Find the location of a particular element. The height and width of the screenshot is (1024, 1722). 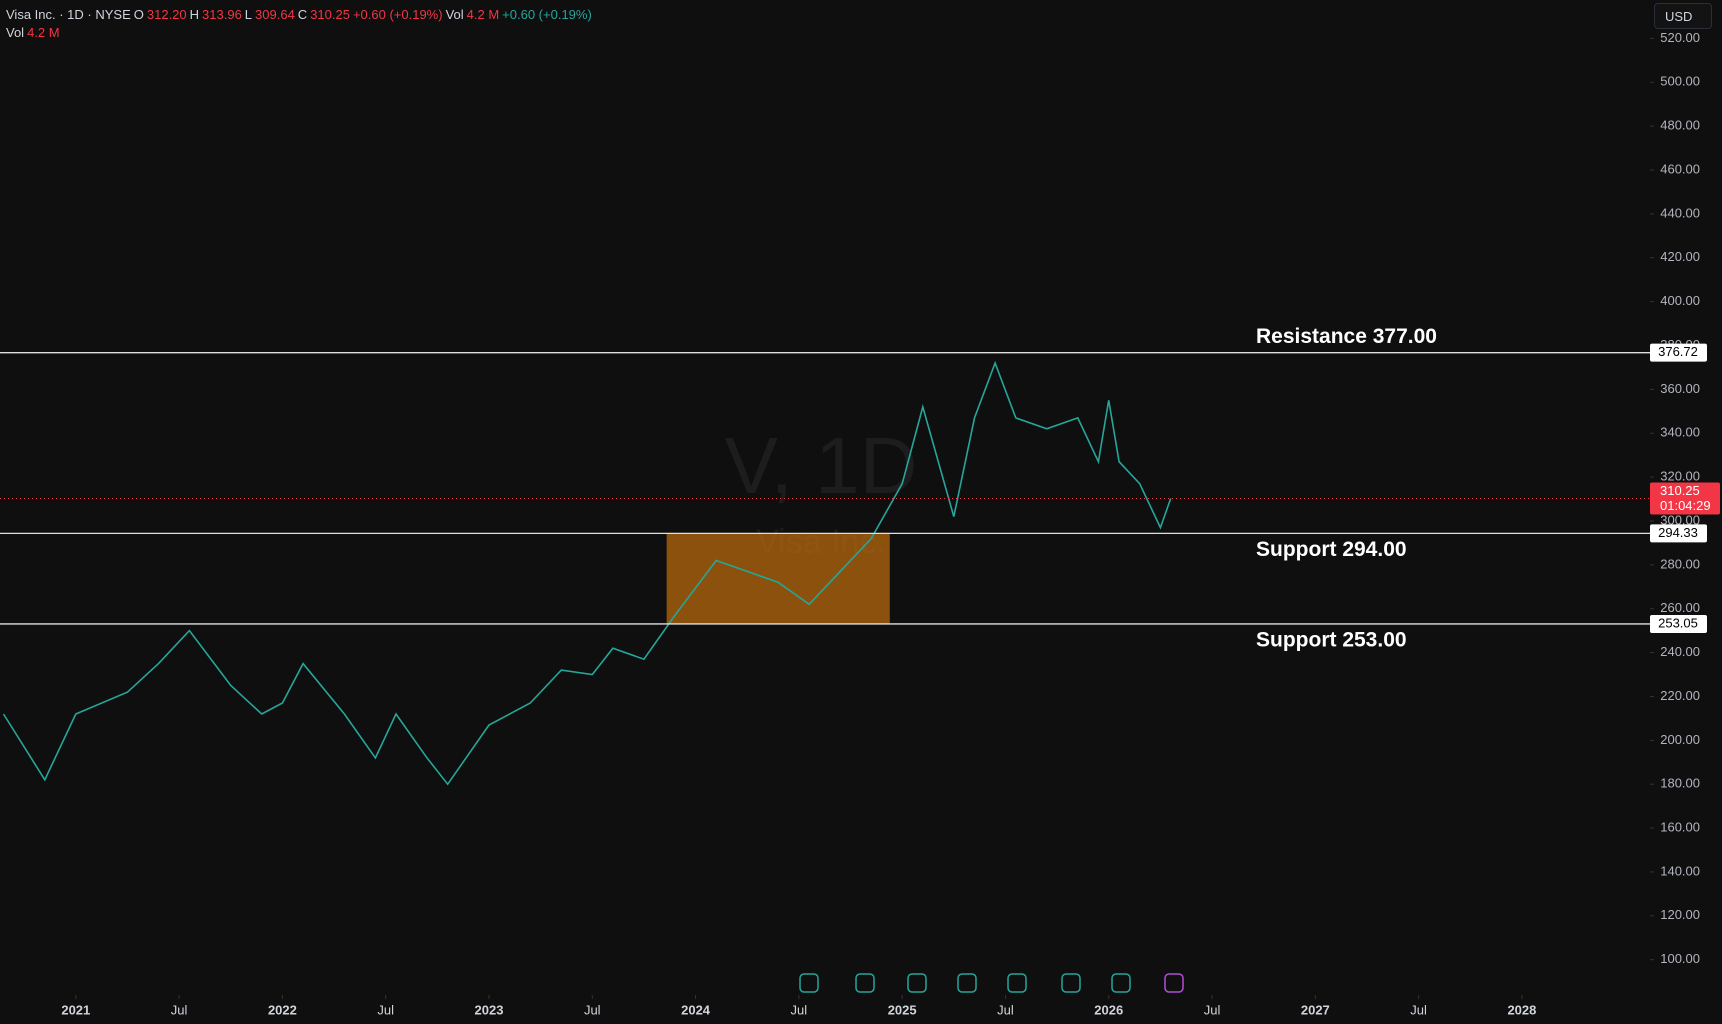

x-tick-label: 2021 is located at coordinates (75, 1009).